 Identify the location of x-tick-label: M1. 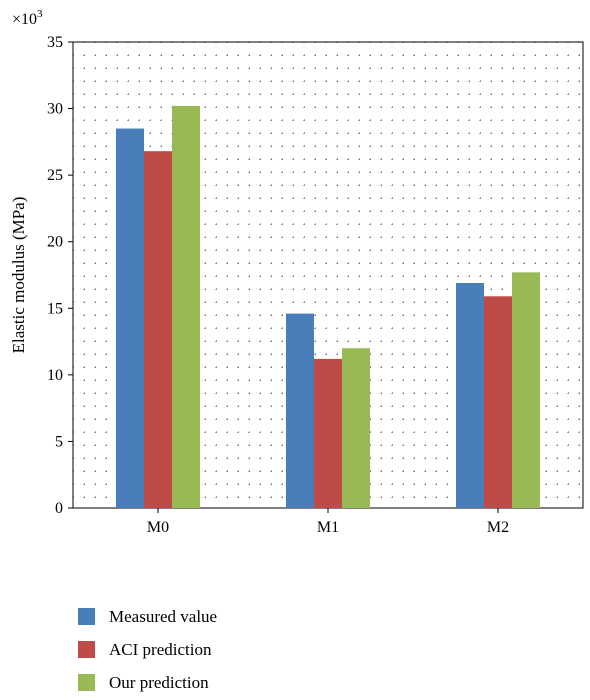
(328, 527).